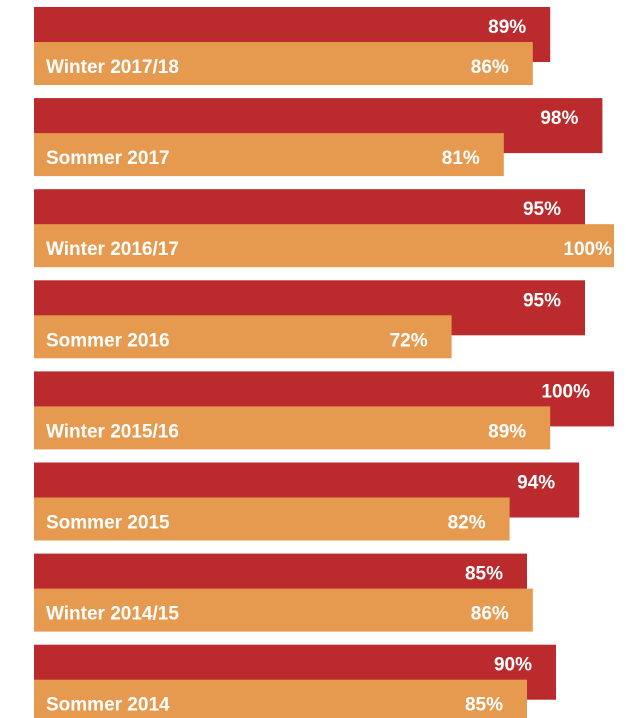 The width and height of the screenshot is (626, 718). What do you see at coordinates (542, 300) in the screenshot?
I see `value-label-series1-3: 95%` at bounding box center [542, 300].